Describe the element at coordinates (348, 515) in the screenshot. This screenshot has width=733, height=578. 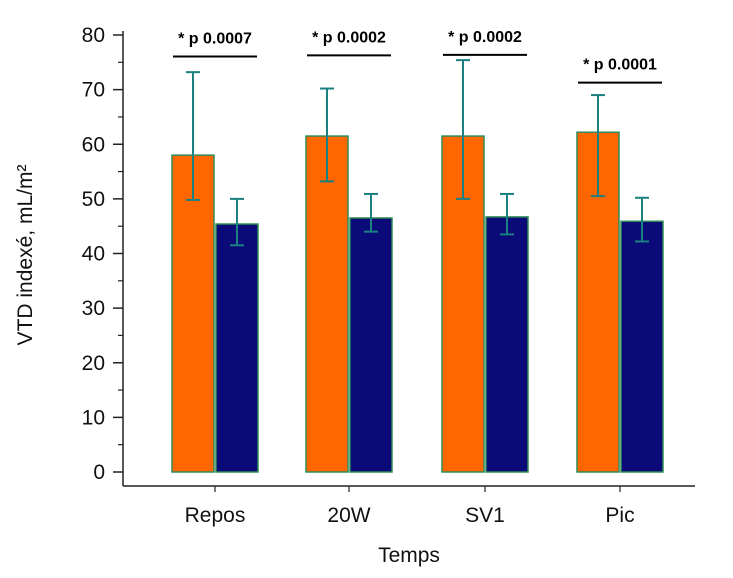
I see `x-tick-label: 20W` at that location.